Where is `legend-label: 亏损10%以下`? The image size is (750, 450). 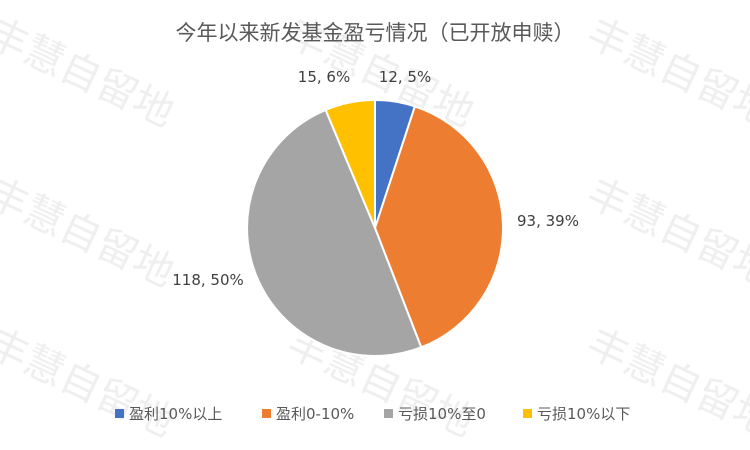 legend-label: 亏损10%以下 is located at coordinates (583, 414).